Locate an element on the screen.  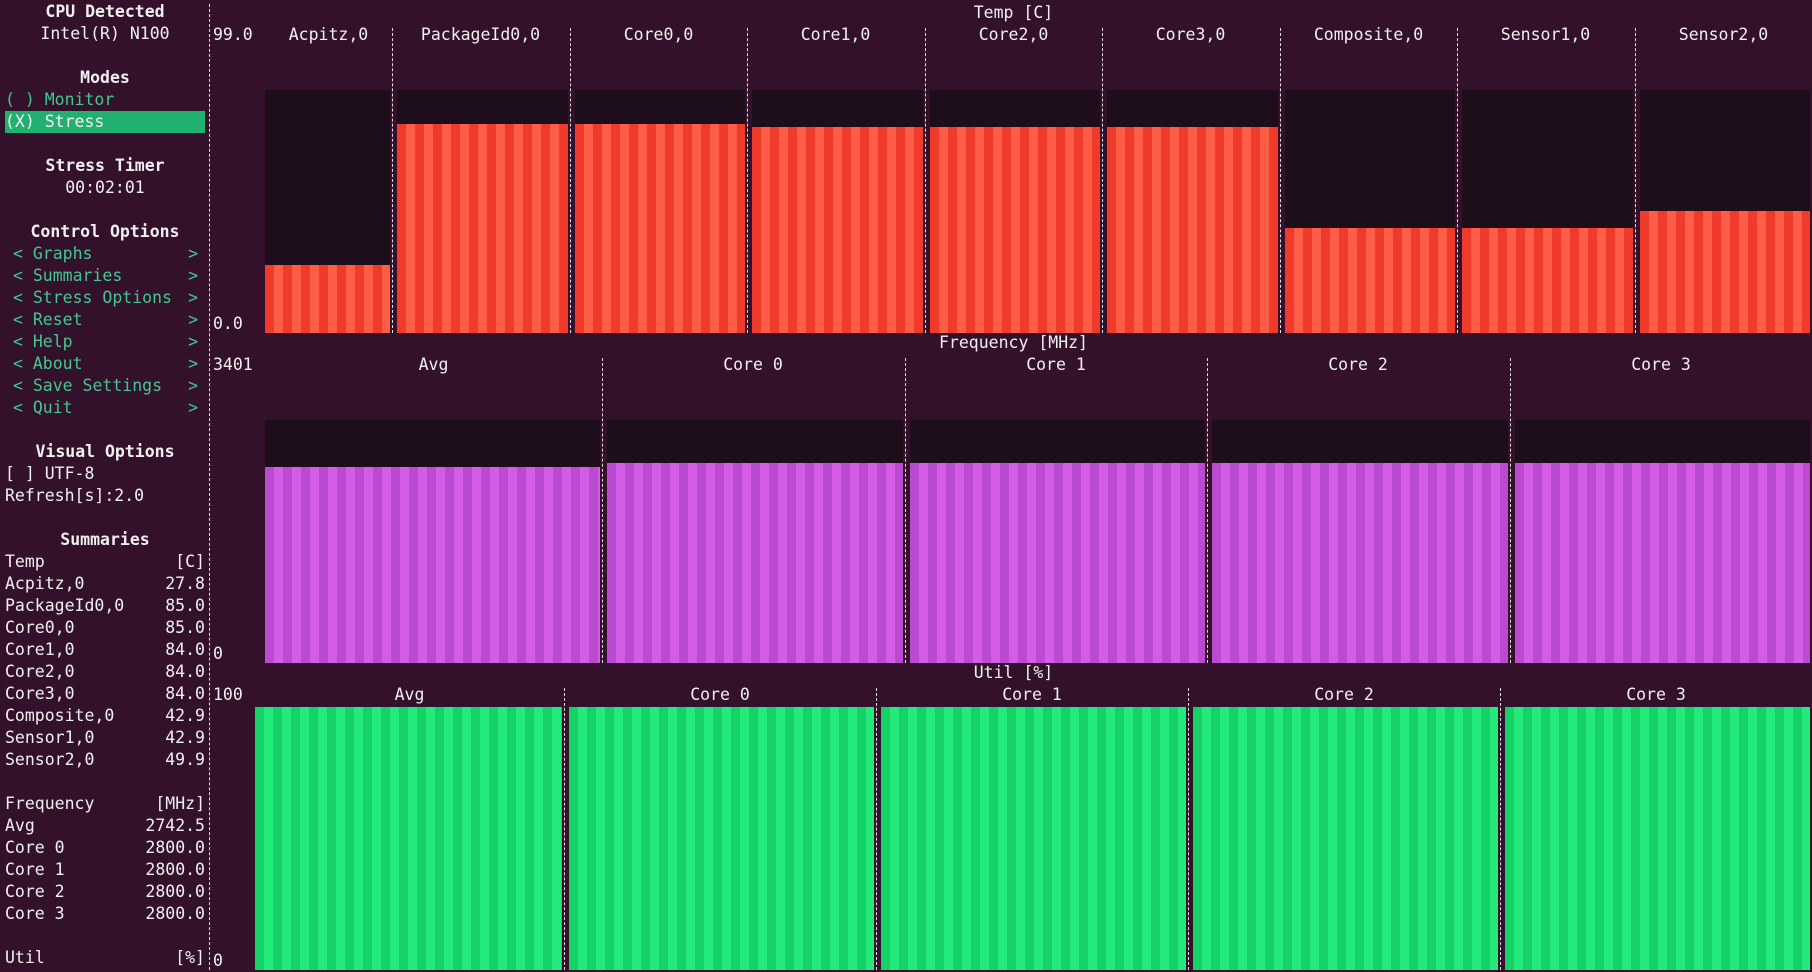
temp-column-label: Core1,0 is located at coordinates (835, 34).